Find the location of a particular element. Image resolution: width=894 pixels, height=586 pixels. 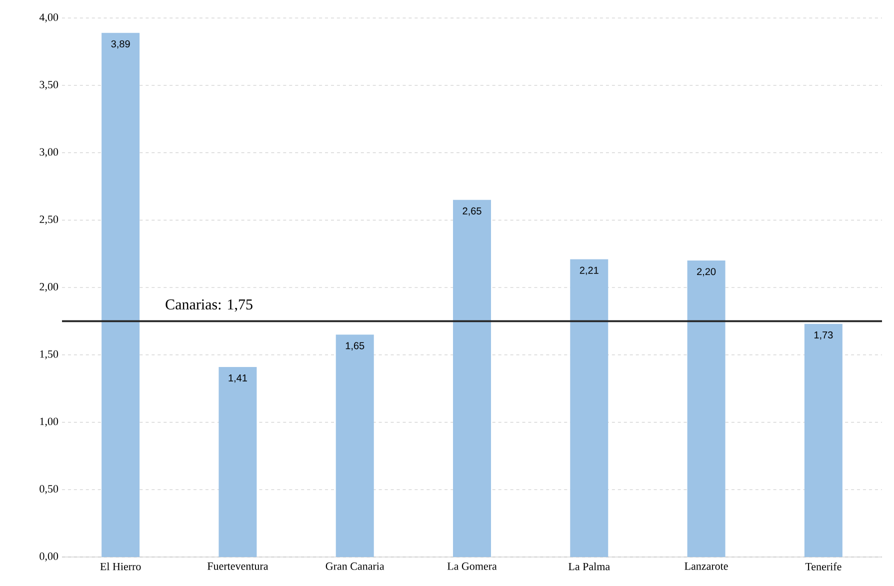

y-tick-label: 0,50 is located at coordinates (49, 489).